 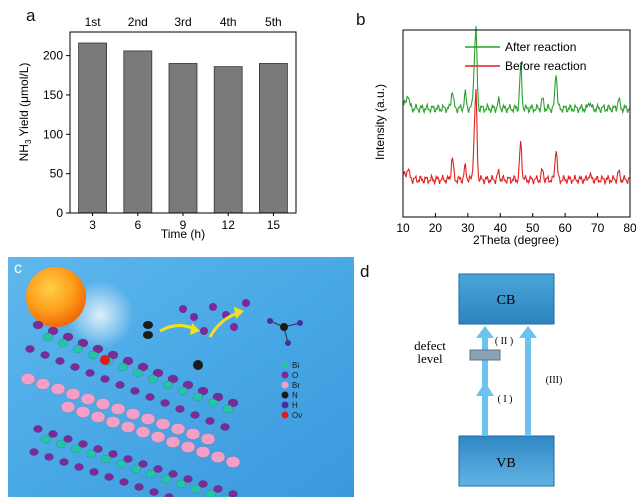 I want to click on defect-label-line1: defect, so click(x=430, y=345).